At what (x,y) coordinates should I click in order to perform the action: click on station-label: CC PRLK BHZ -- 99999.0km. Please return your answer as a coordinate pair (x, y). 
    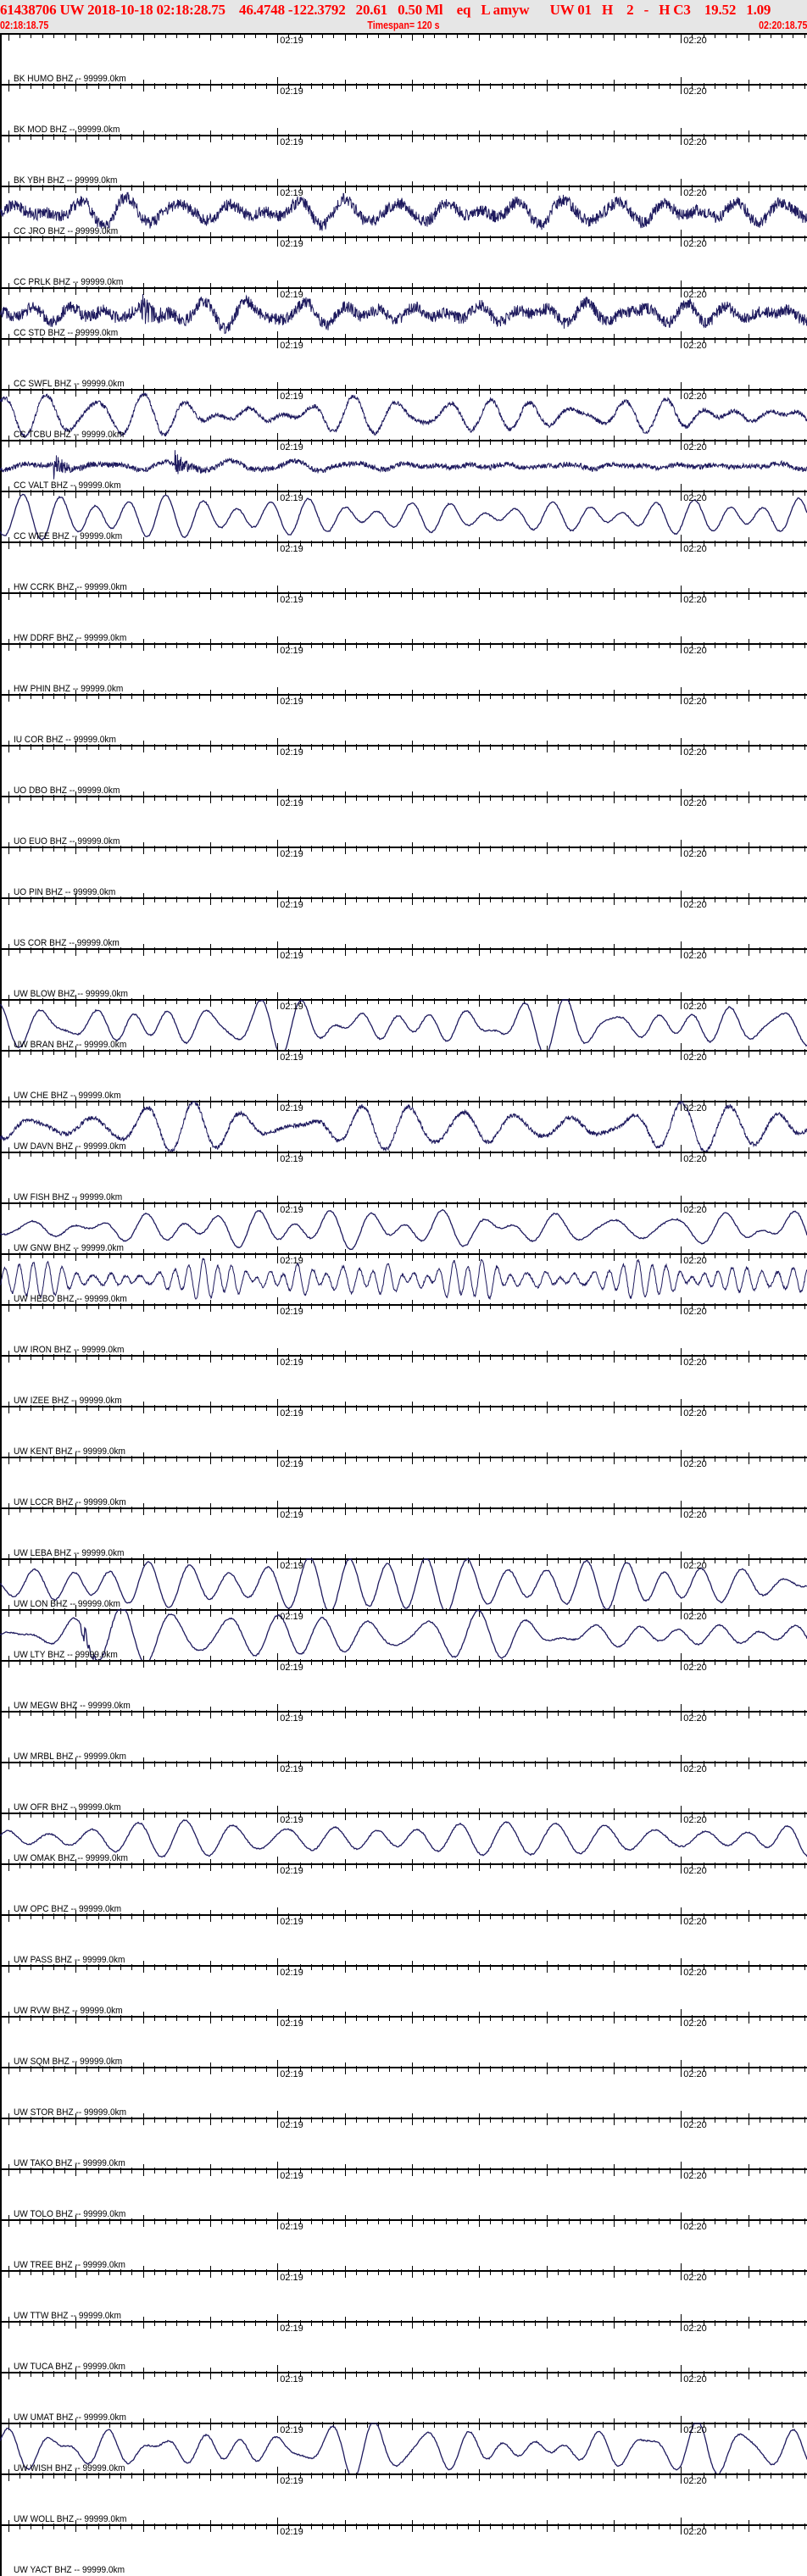
    Looking at the image, I should click on (69, 282).